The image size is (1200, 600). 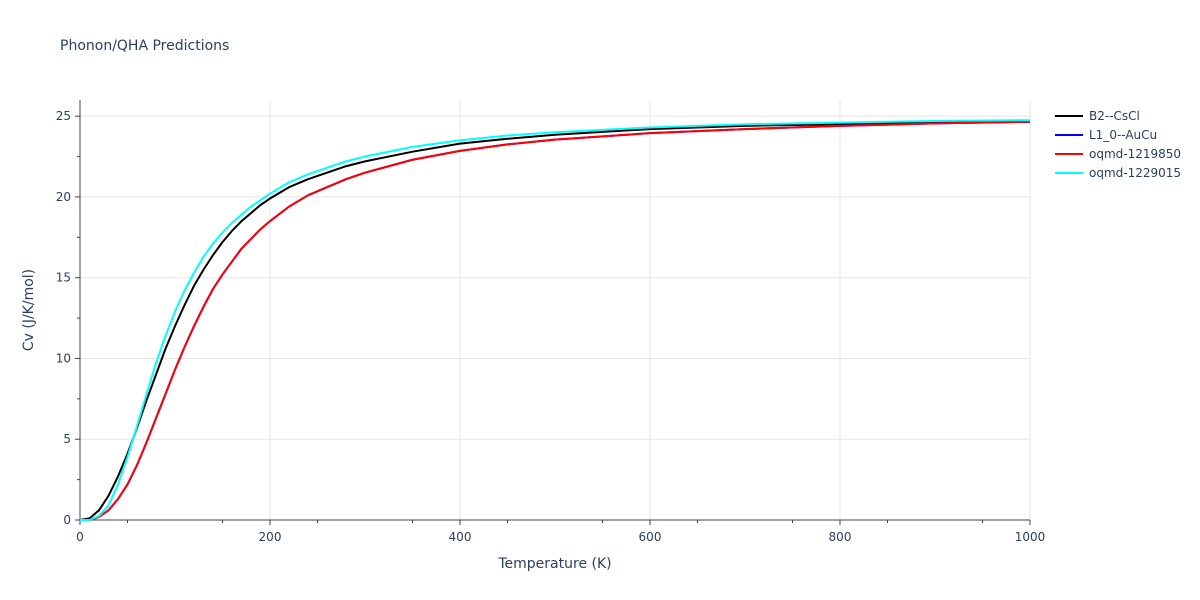 What do you see at coordinates (63, 197) in the screenshot?
I see `y-tick-label: 20` at bounding box center [63, 197].